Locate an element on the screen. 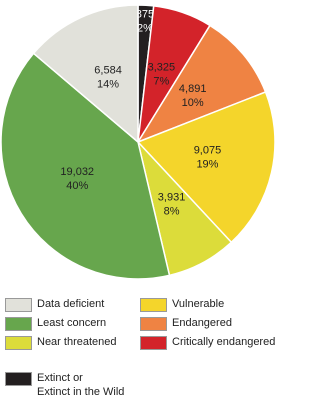 This screenshot has height=400, width=320. value-label: 875 is located at coordinates (145, 15).